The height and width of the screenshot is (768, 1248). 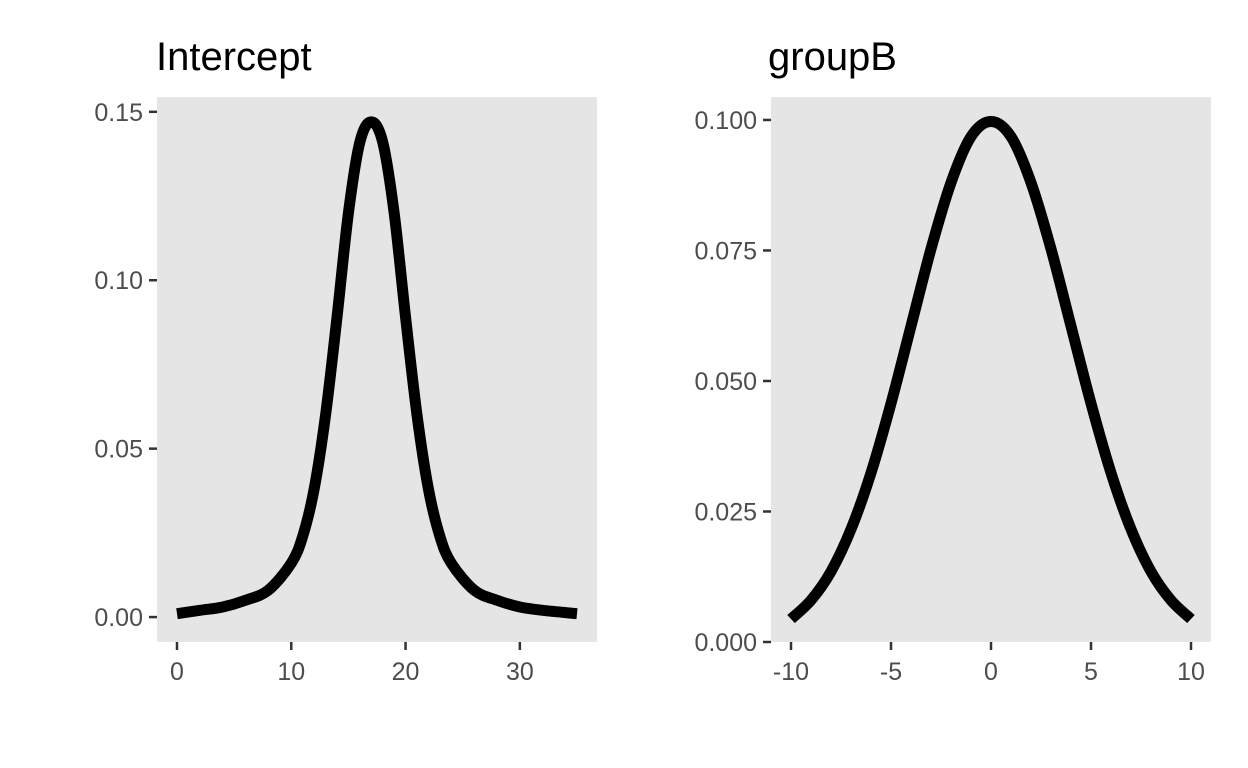 I want to click on y-tick-label: 0.15, so click(x=118, y=113).